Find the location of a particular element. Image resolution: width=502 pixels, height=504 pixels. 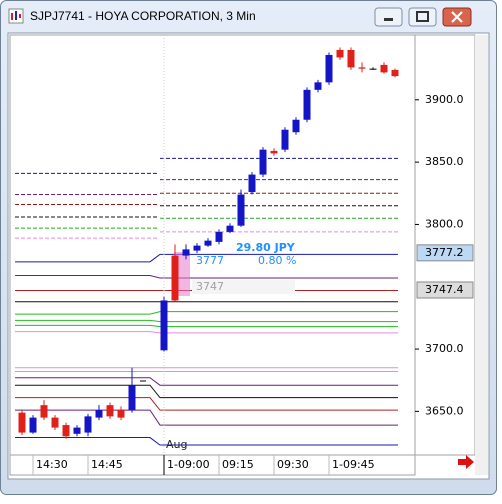

window-title: SJPJ7741 - HOYA CORPORATION, 3 Min is located at coordinates (143, 16).